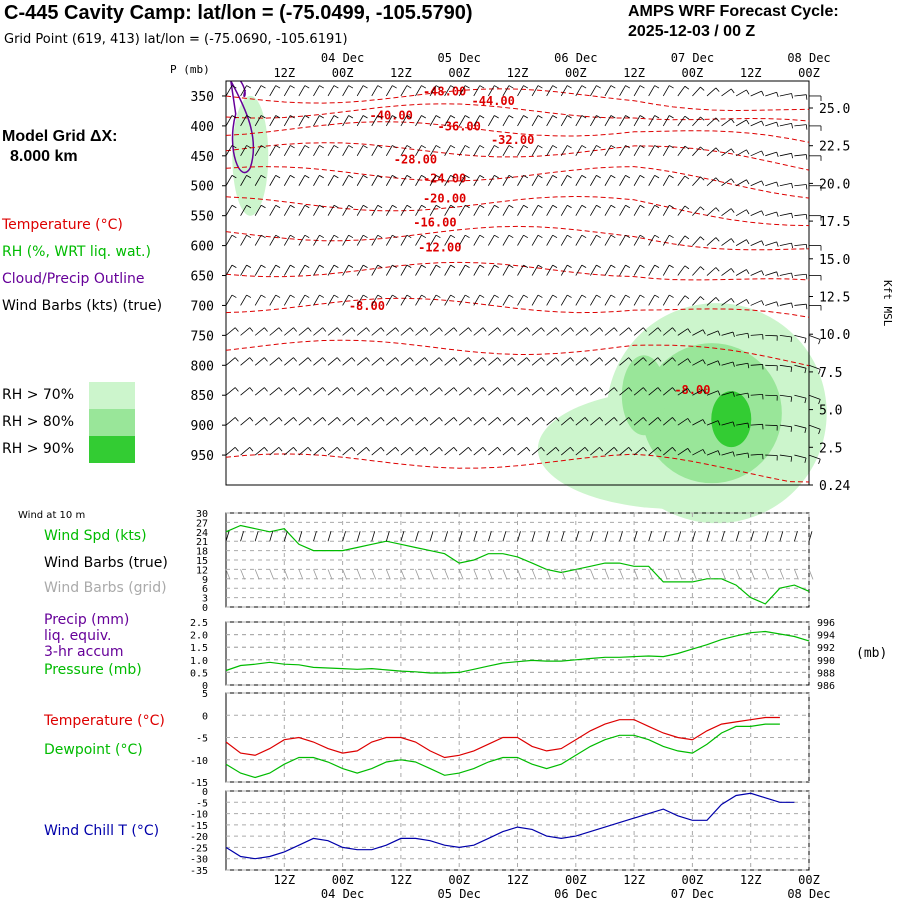 The height and width of the screenshot is (900, 900). I want to click on temp-contour-label: -20.00, so click(444, 198).